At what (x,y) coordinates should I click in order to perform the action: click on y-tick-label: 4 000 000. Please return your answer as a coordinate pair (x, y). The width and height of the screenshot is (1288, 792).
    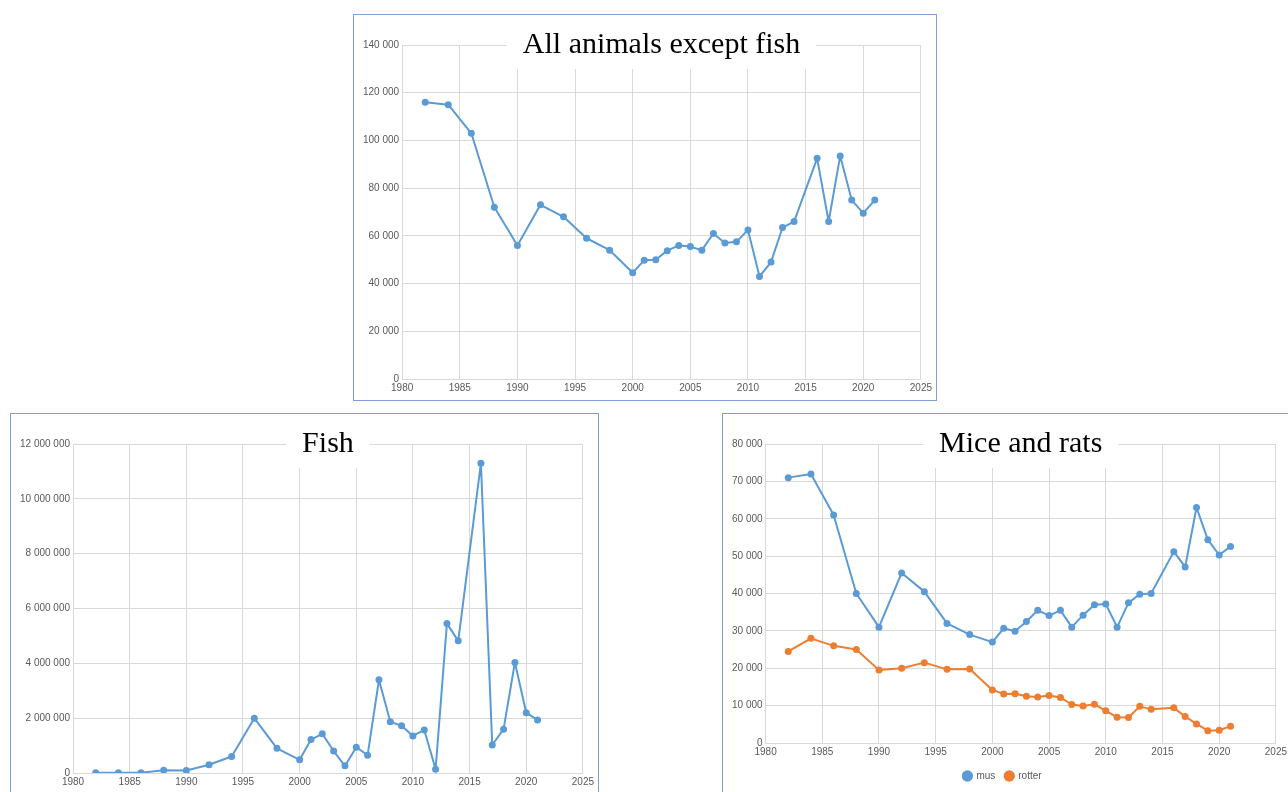
    Looking at the image, I should click on (48, 663).